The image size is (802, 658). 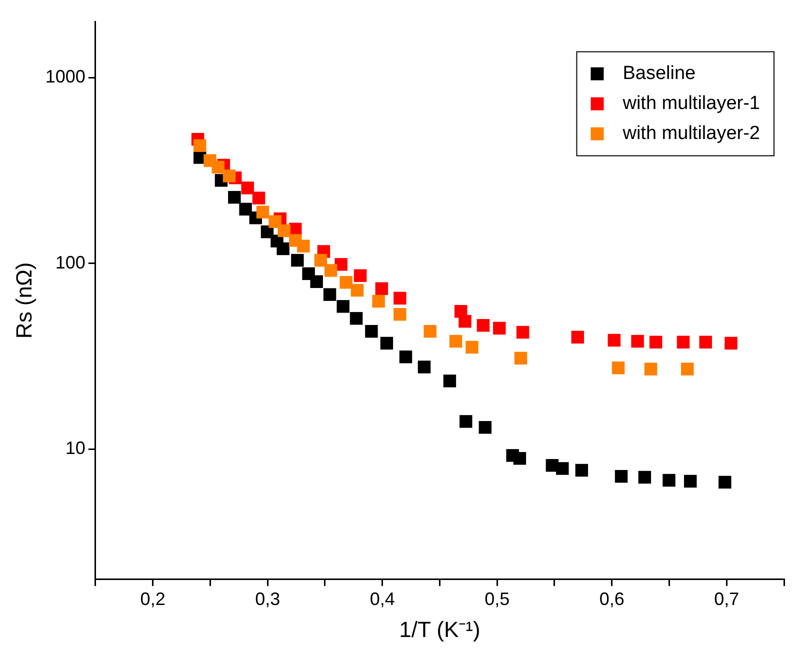 What do you see at coordinates (382, 598) in the screenshot?
I see `x-tick-label: 0,4` at bounding box center [382, 598].